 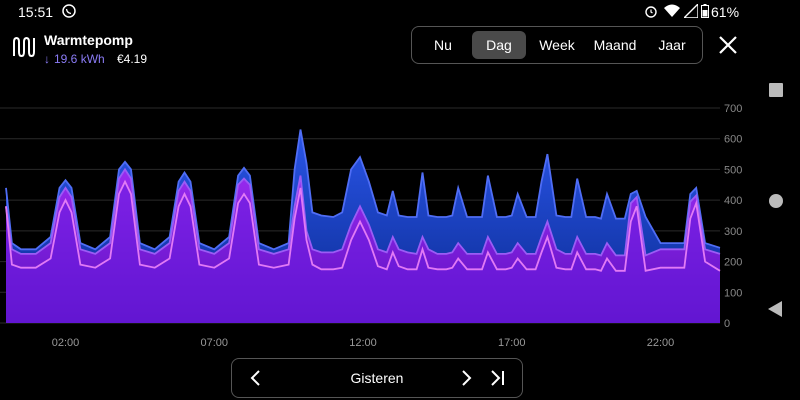 I want to click on x-axis: 02:00 07:00 12:00 17:00 22:00, so click(x=363, y=343).